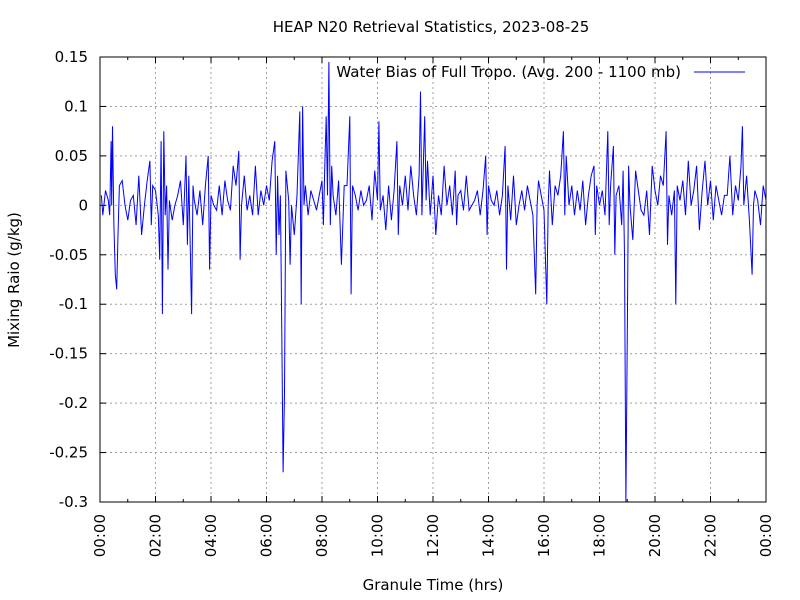  What do you see at coordinates (14, 280) in the screenshot?
I see `y-axis-label: Mixing Raio (g/kg)` at bounding box center [14, 280].